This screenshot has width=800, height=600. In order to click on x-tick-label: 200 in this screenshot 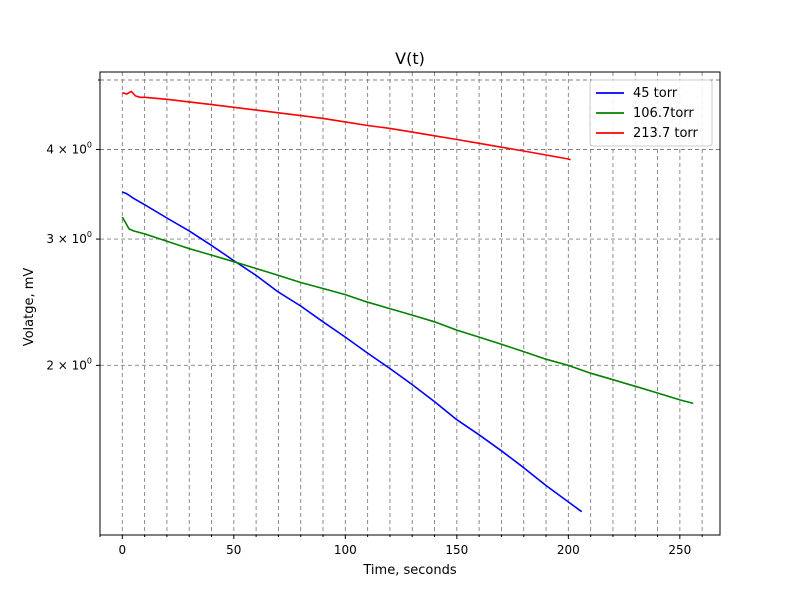, I will do `click(568, 550)`.